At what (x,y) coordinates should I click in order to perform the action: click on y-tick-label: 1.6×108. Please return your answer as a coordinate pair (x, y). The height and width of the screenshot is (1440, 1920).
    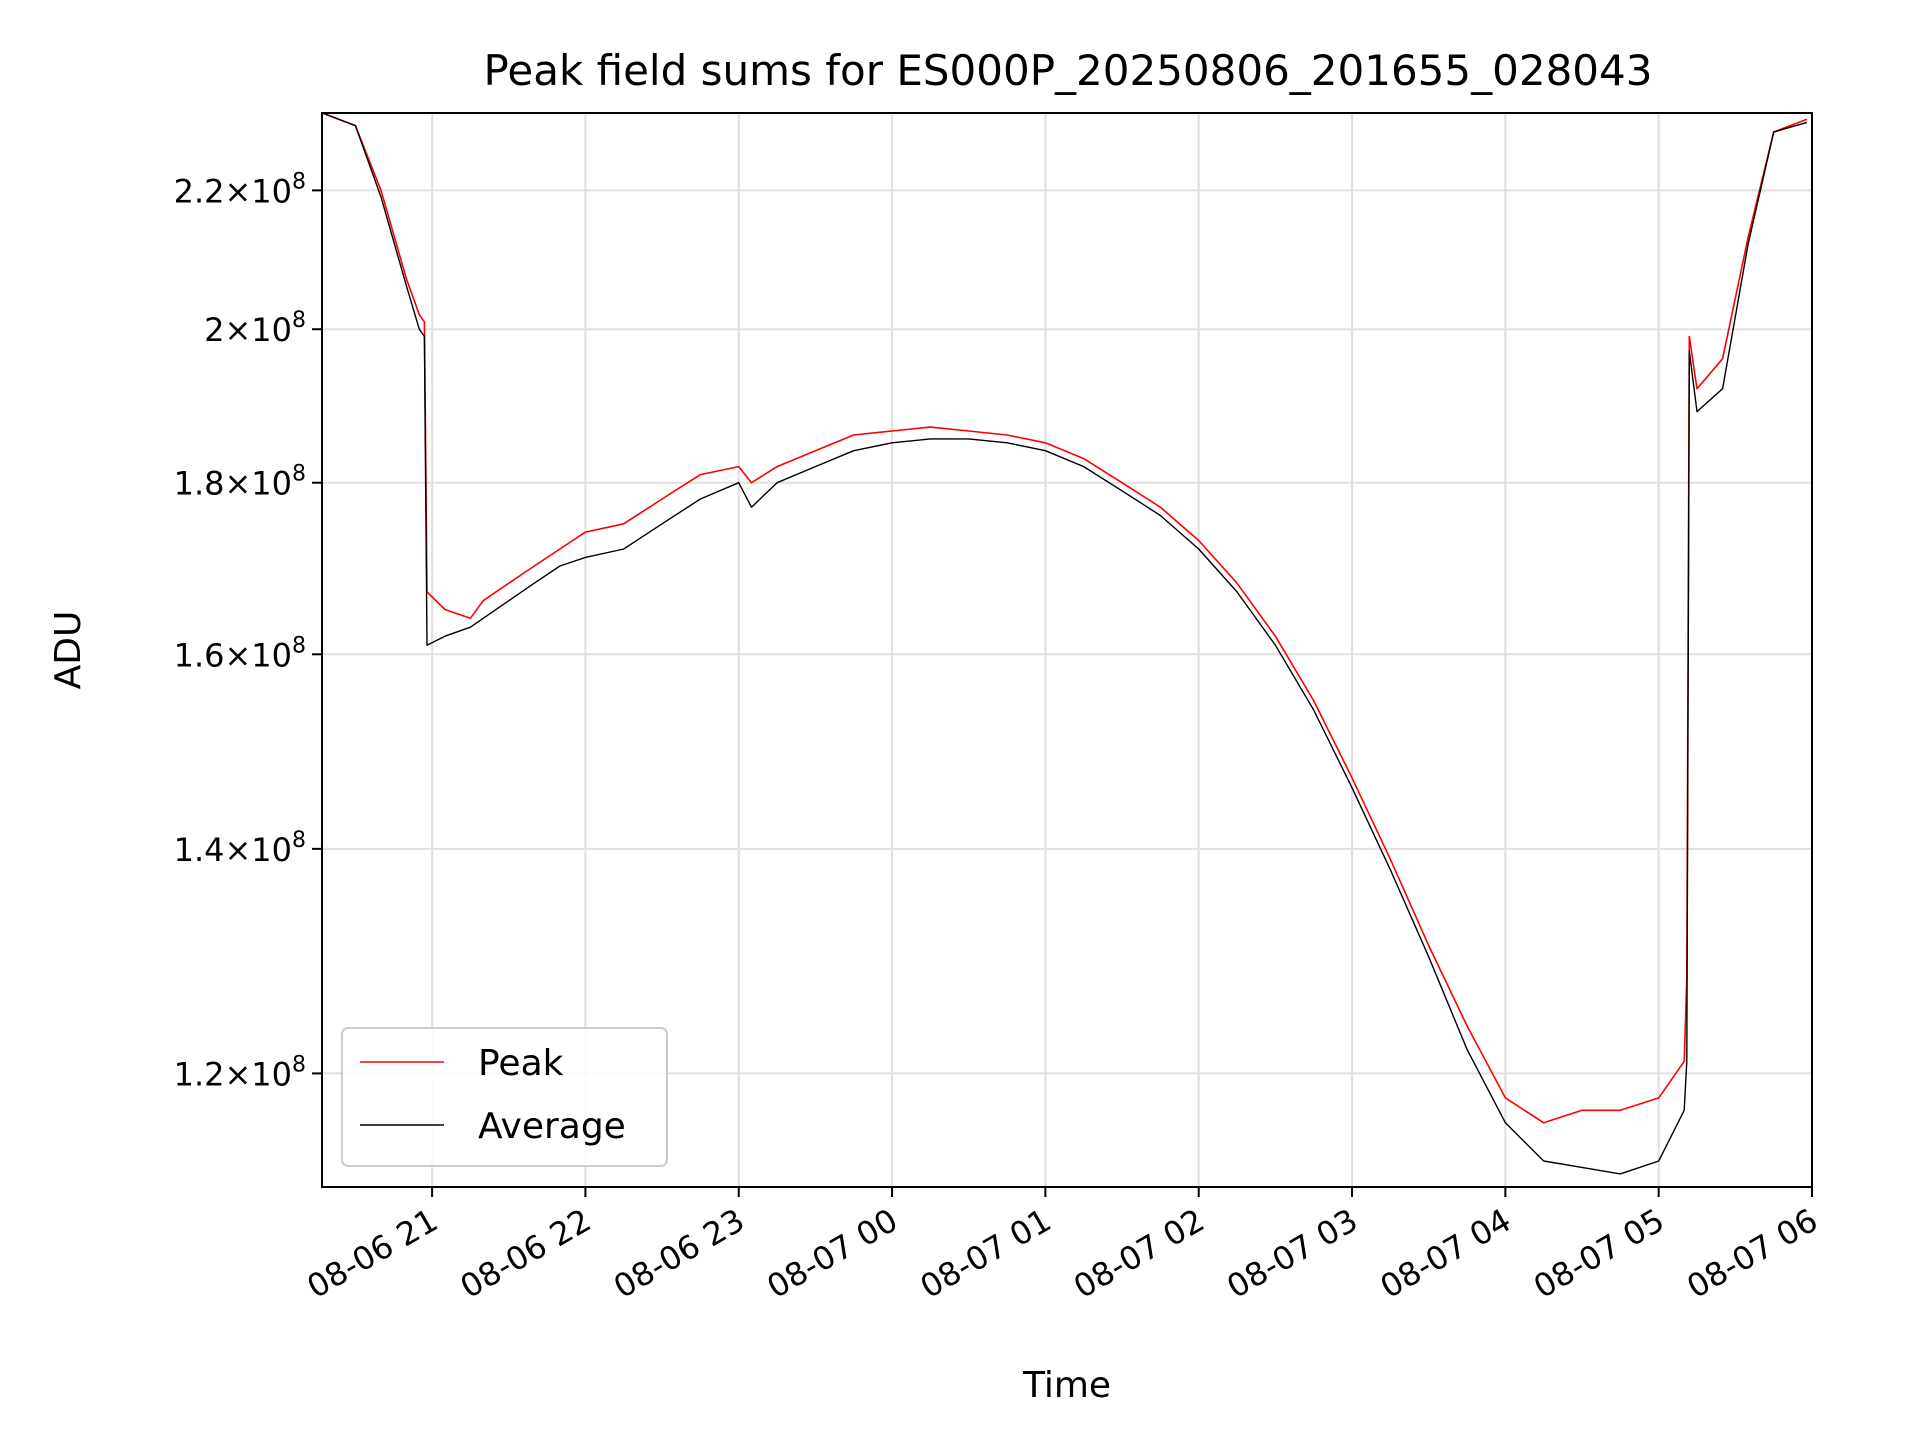
    Looking at the image, I should click on (240, 653).